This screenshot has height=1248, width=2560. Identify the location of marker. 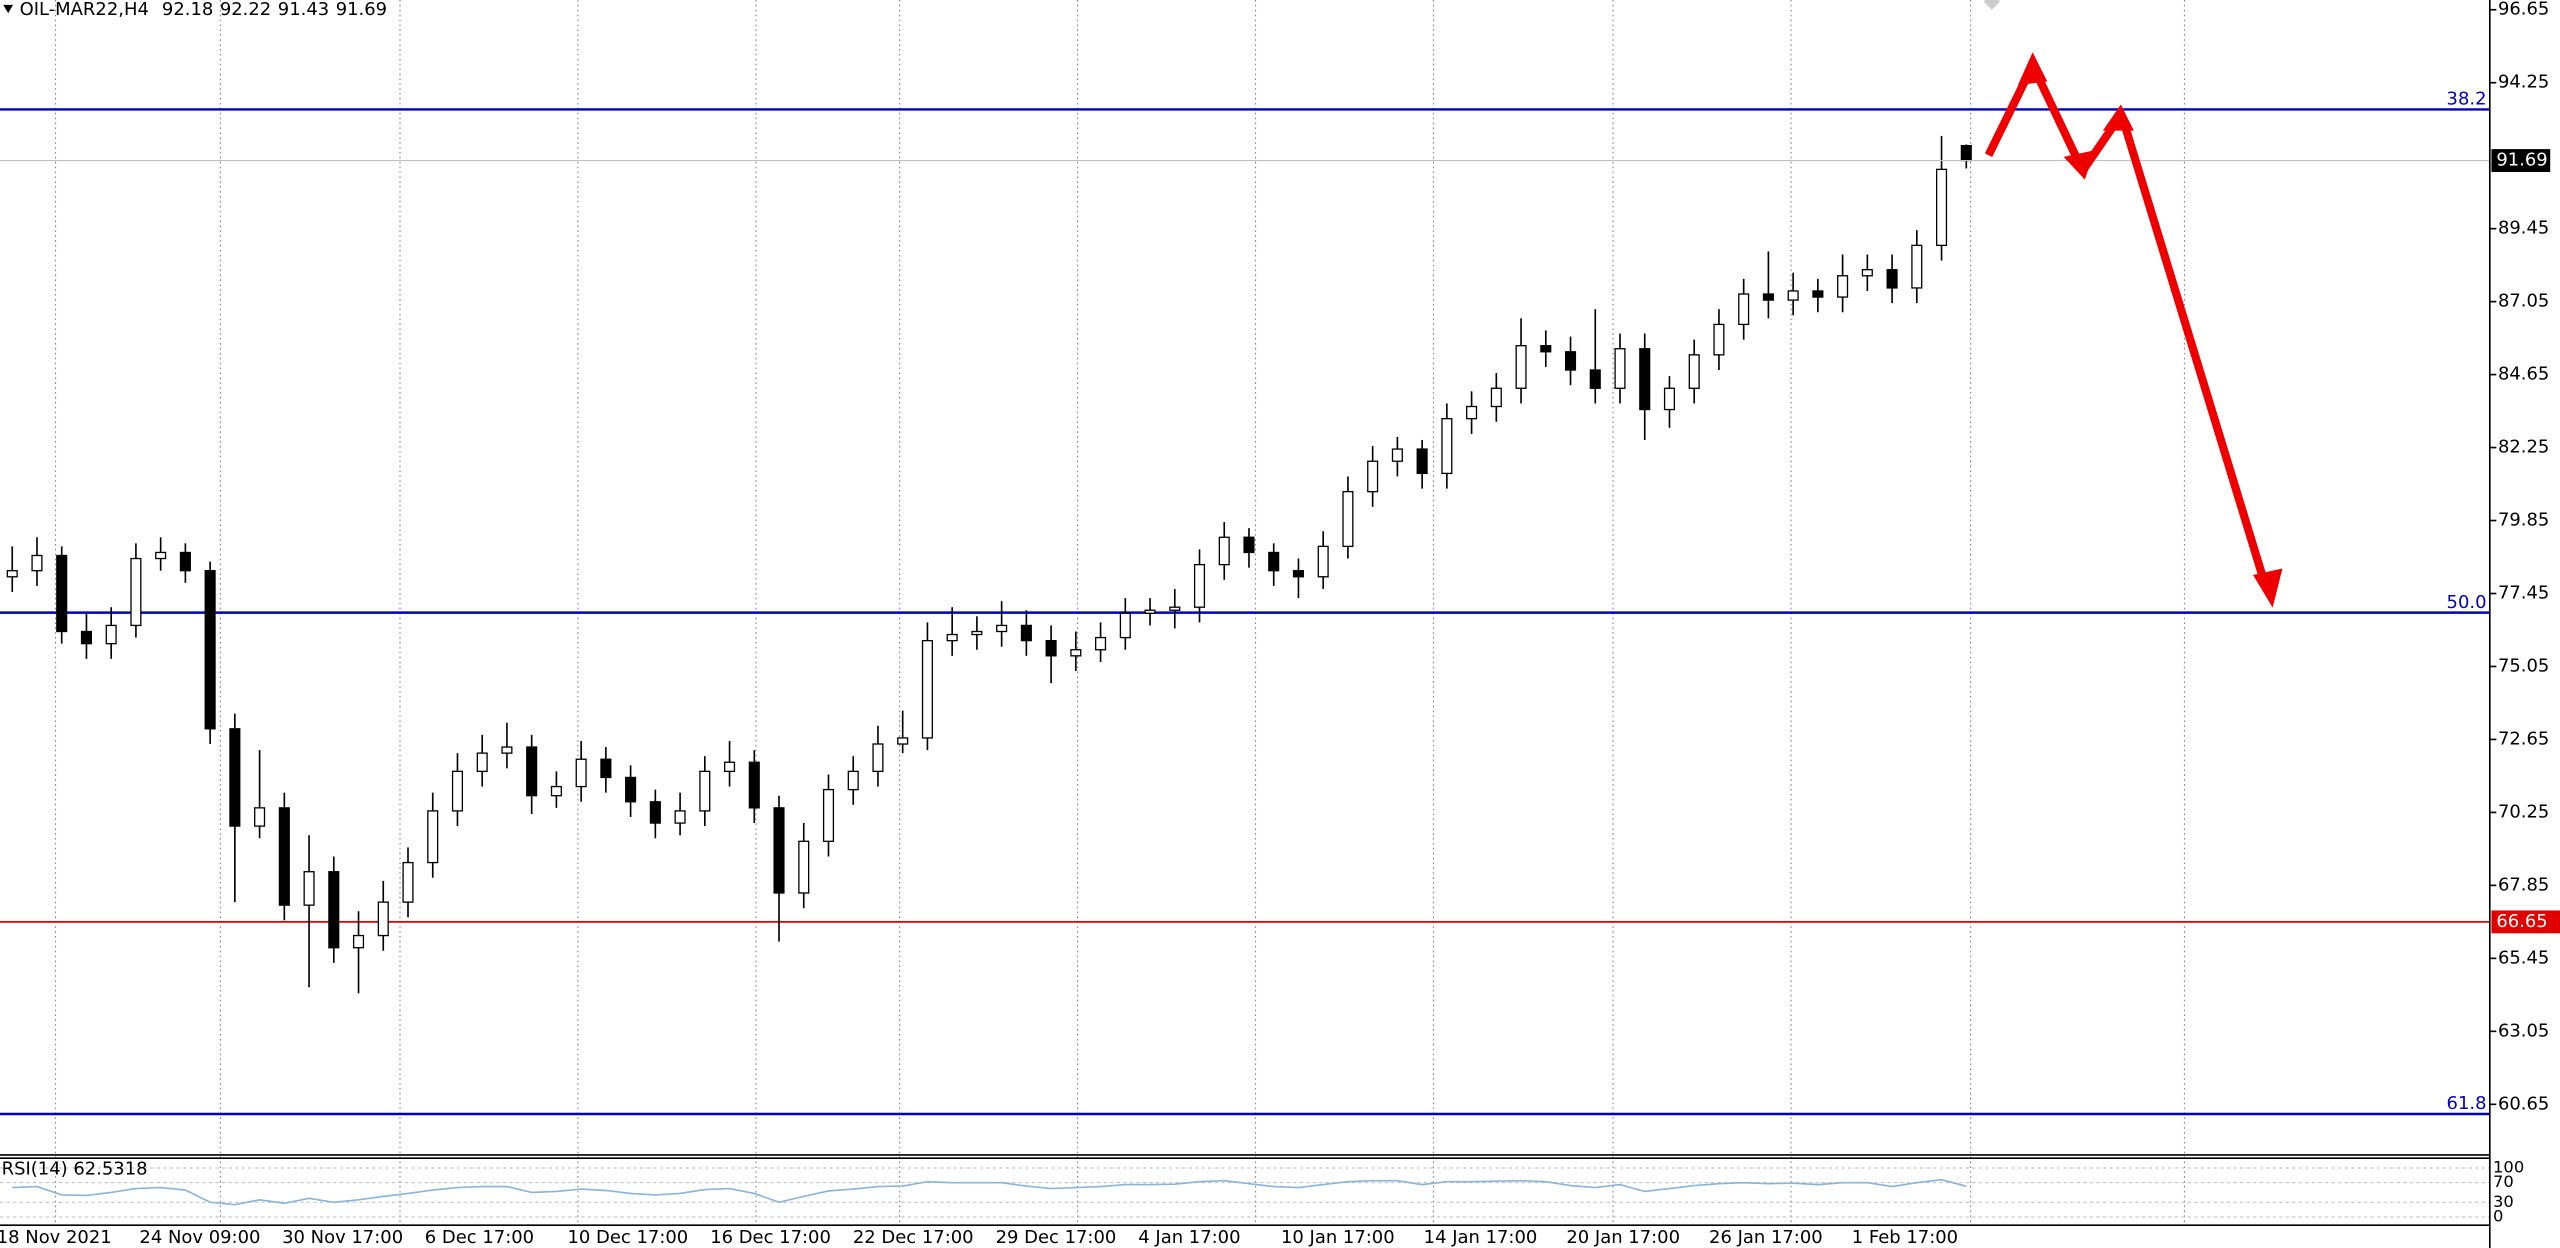
(1991, 5).